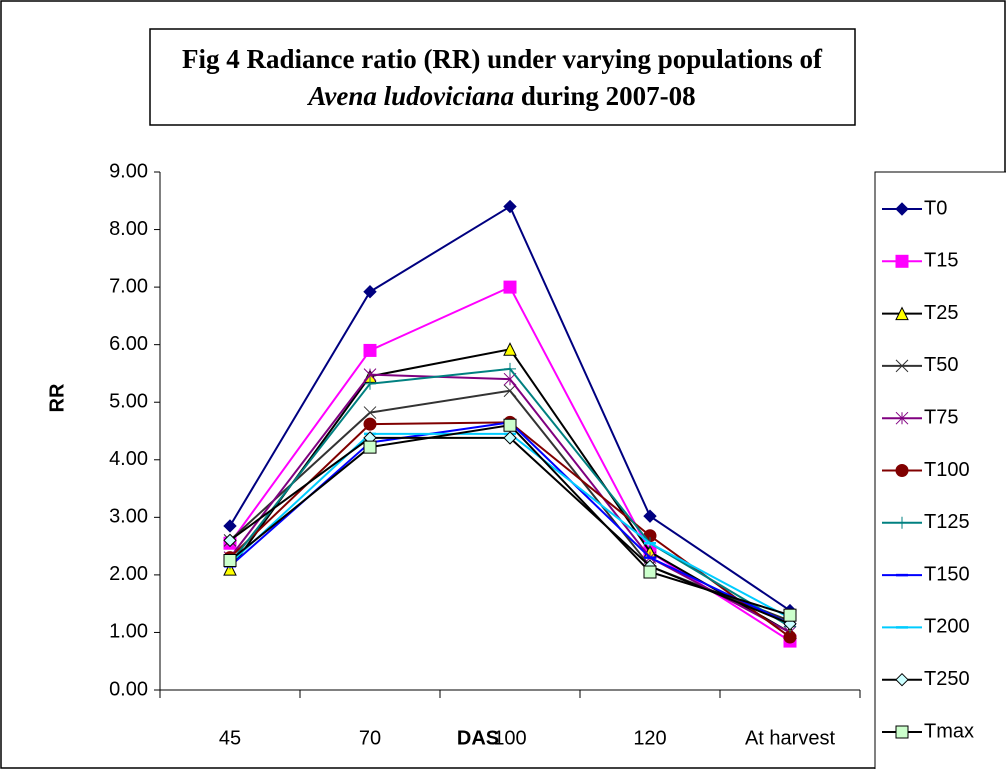 The width and height of the screenshot is (1006, 769). Describe the element at coordinates (128, 689) in the screenshot. I see `y-tick-label: 0.00` at that location.